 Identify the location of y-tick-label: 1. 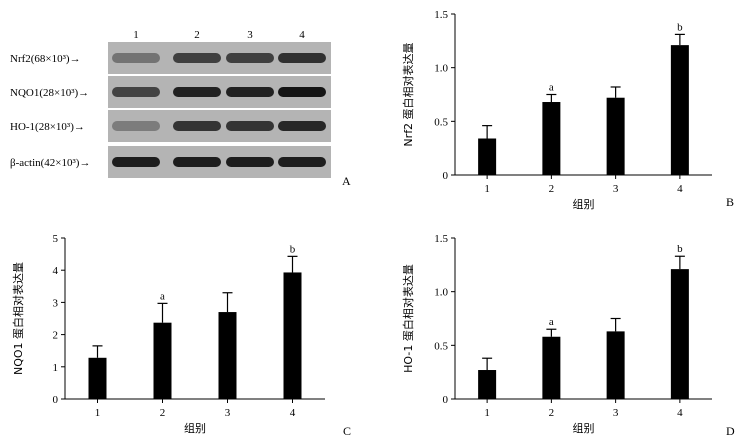
(56, 368).